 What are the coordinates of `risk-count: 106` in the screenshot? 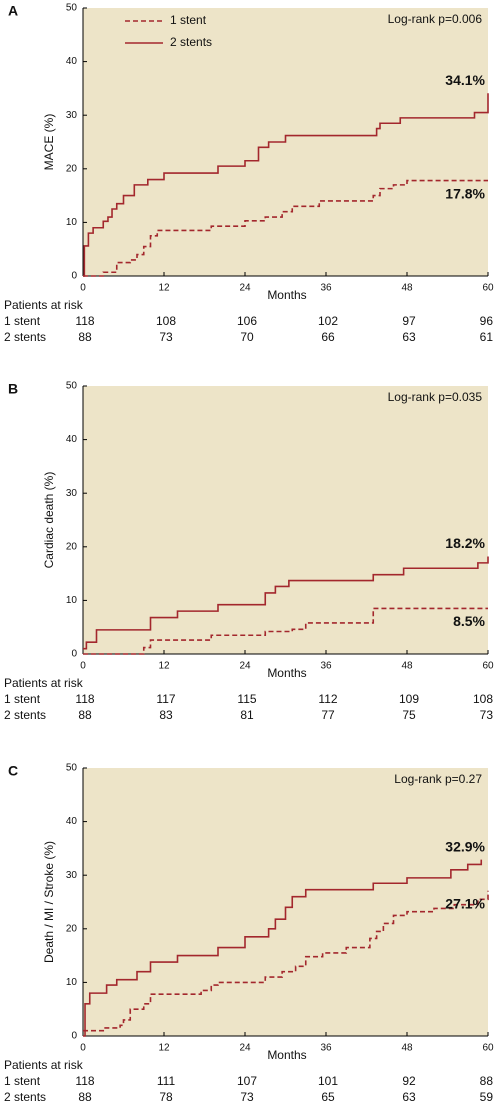 It's located at (247, 321).